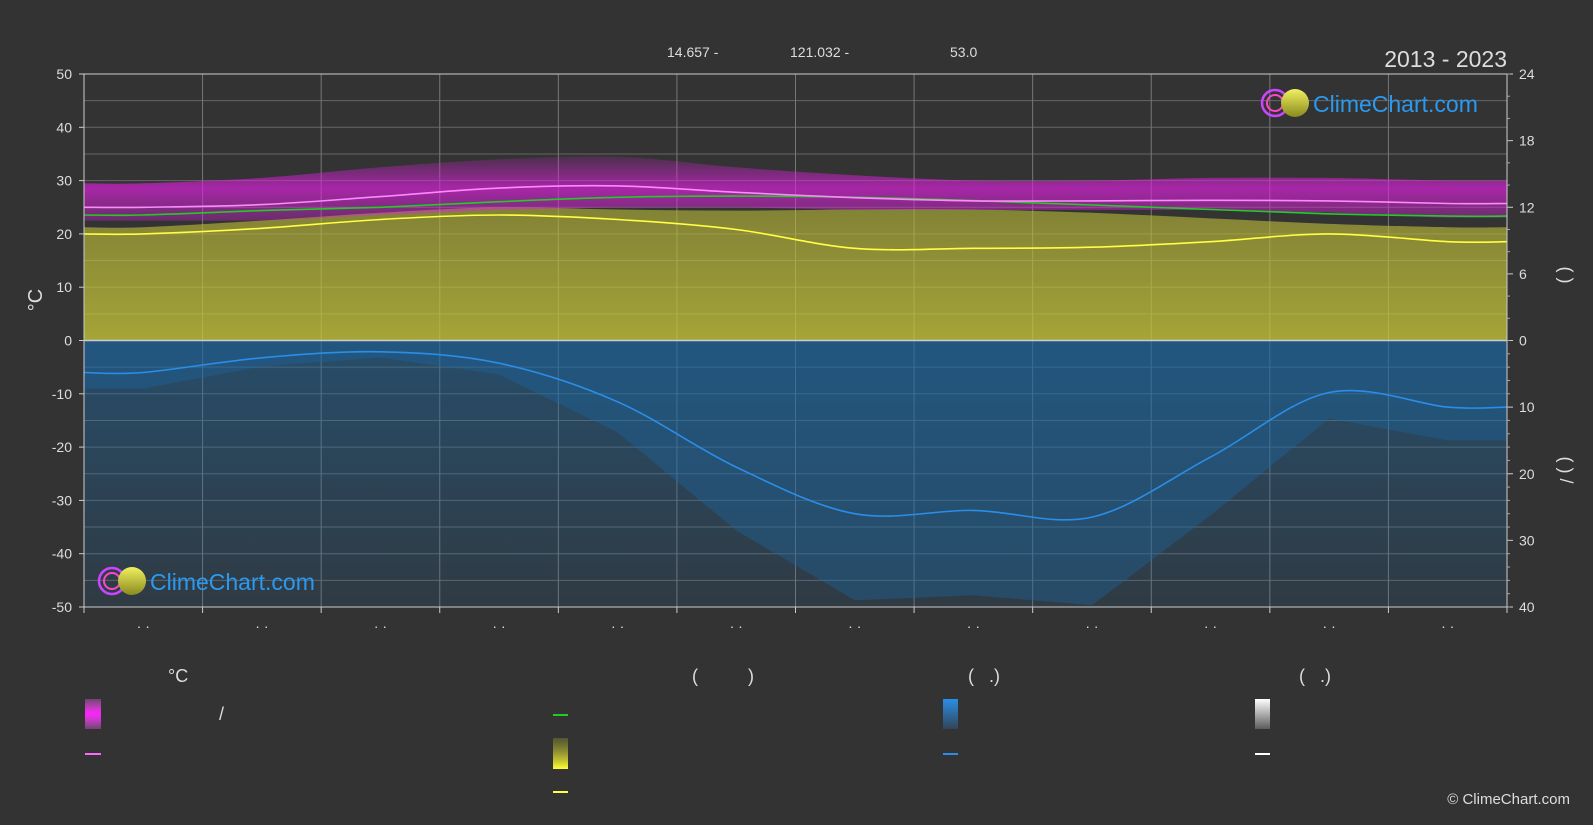 The height and width of the screenshot is (825, 1593). What do you see at coordinates (795, 206) in the screenshot?
I see `daylight-line` at bounding box center [795, 206].